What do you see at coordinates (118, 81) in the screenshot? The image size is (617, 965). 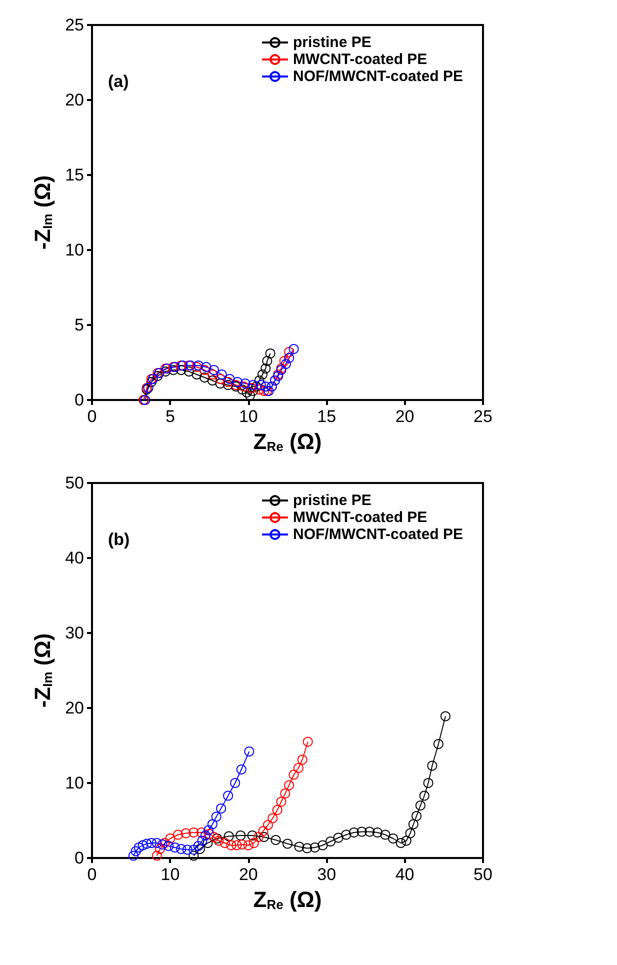 I see `annotation: (a)` at bounding box center [118, 81].